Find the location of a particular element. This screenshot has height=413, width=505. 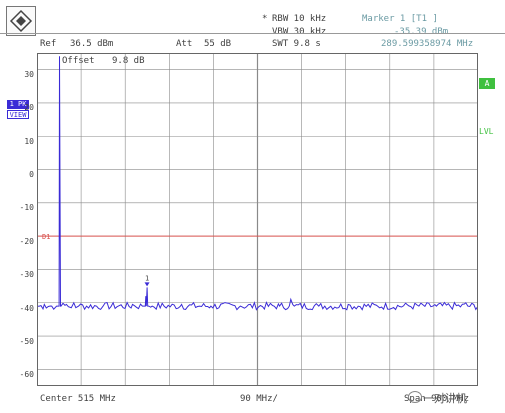

vbw-setting: VBW 30 kHz is located at coordinates (299, 32).